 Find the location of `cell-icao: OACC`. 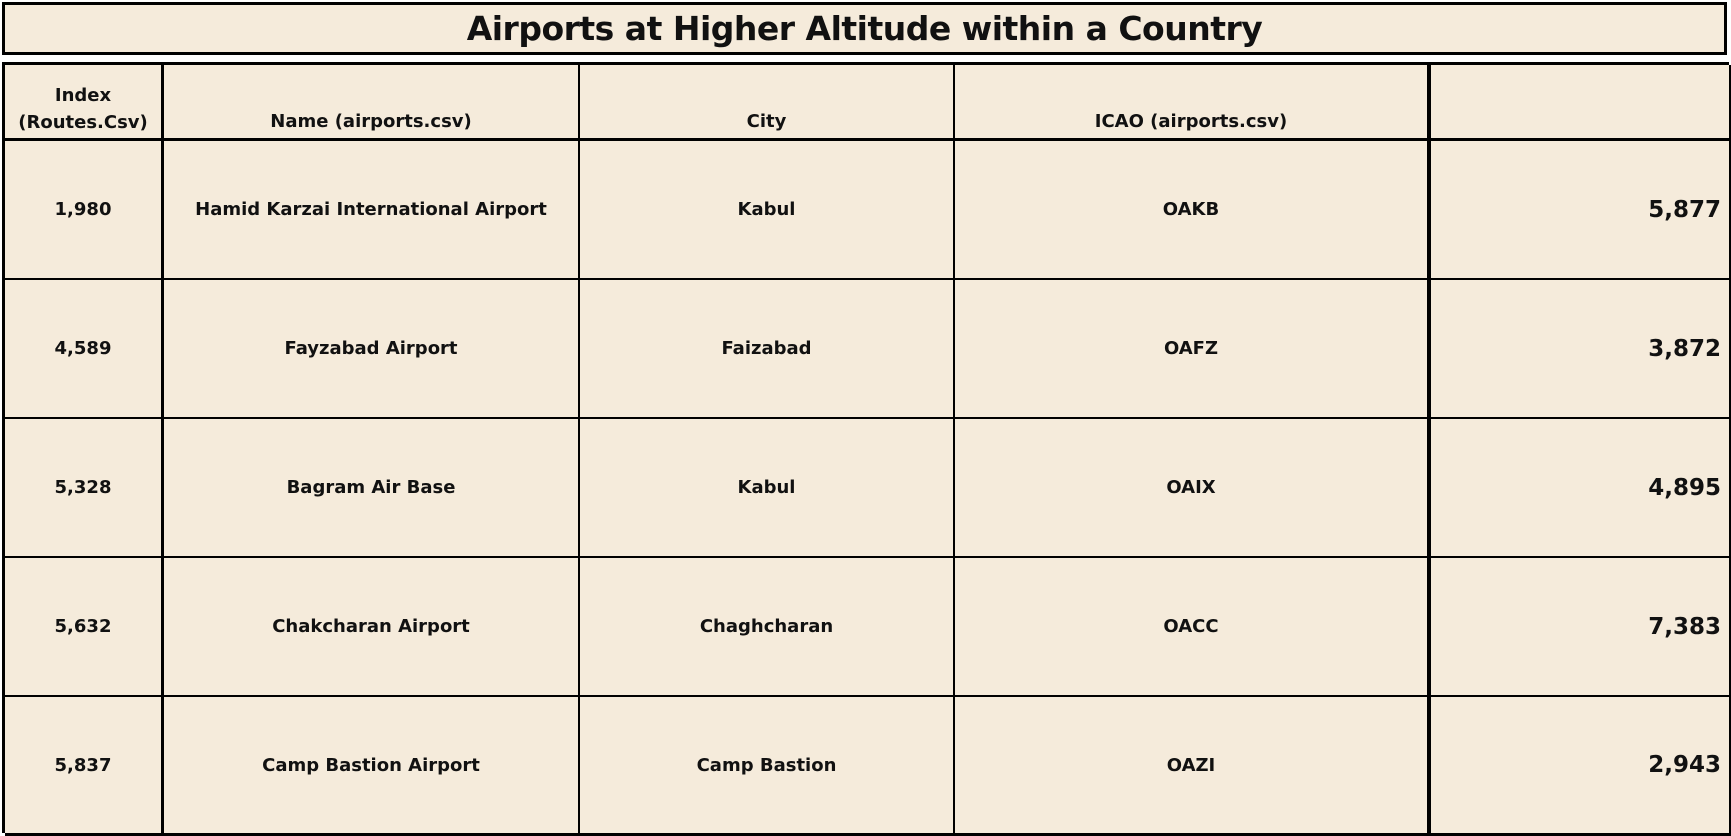

cell-icao: OACC is located at coordinates (1192, 627).